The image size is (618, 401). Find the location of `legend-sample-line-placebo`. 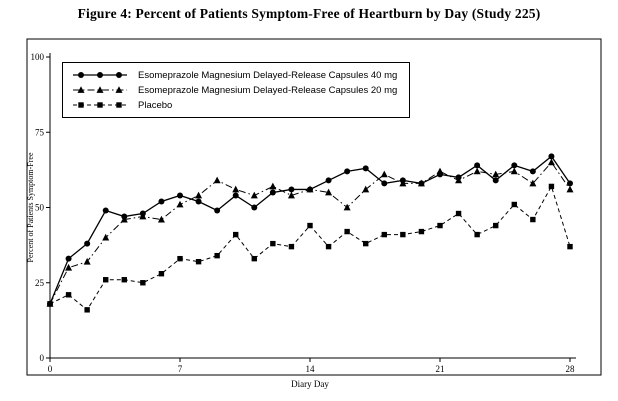

legend-sample-line-placebo is located at coordinates (100, 105).